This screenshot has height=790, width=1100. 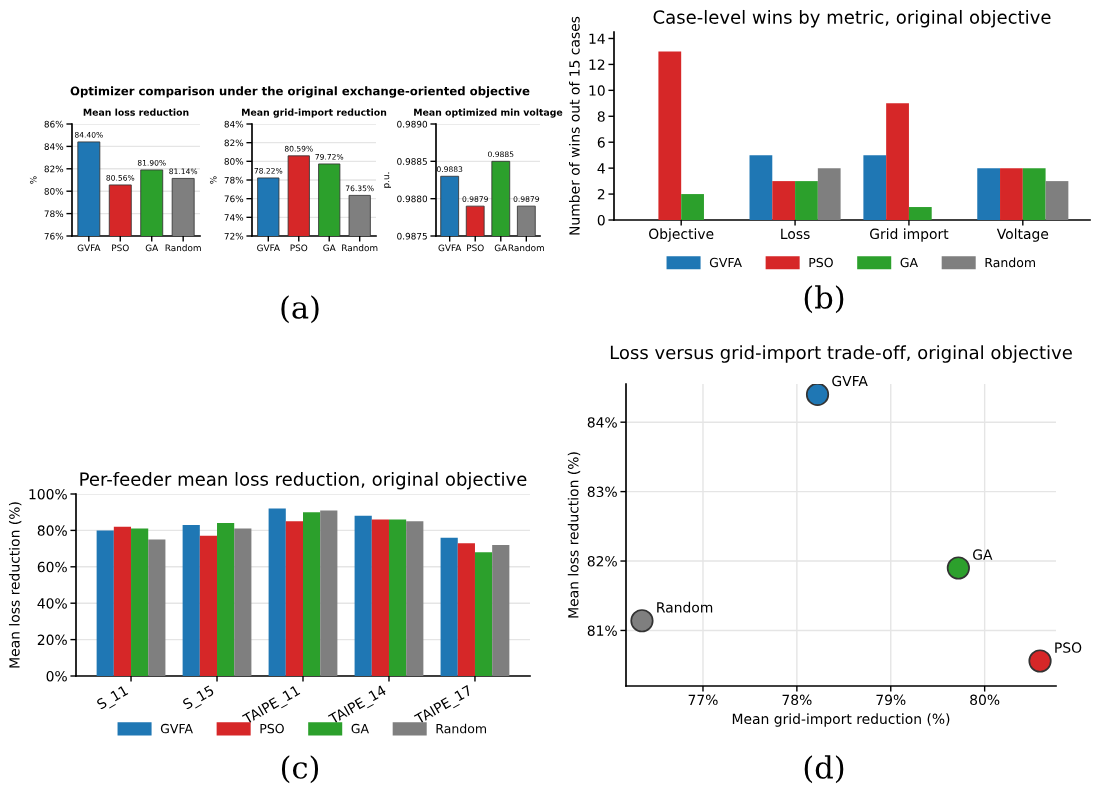 I want to click on text: (c), so click(x=300, y=769).